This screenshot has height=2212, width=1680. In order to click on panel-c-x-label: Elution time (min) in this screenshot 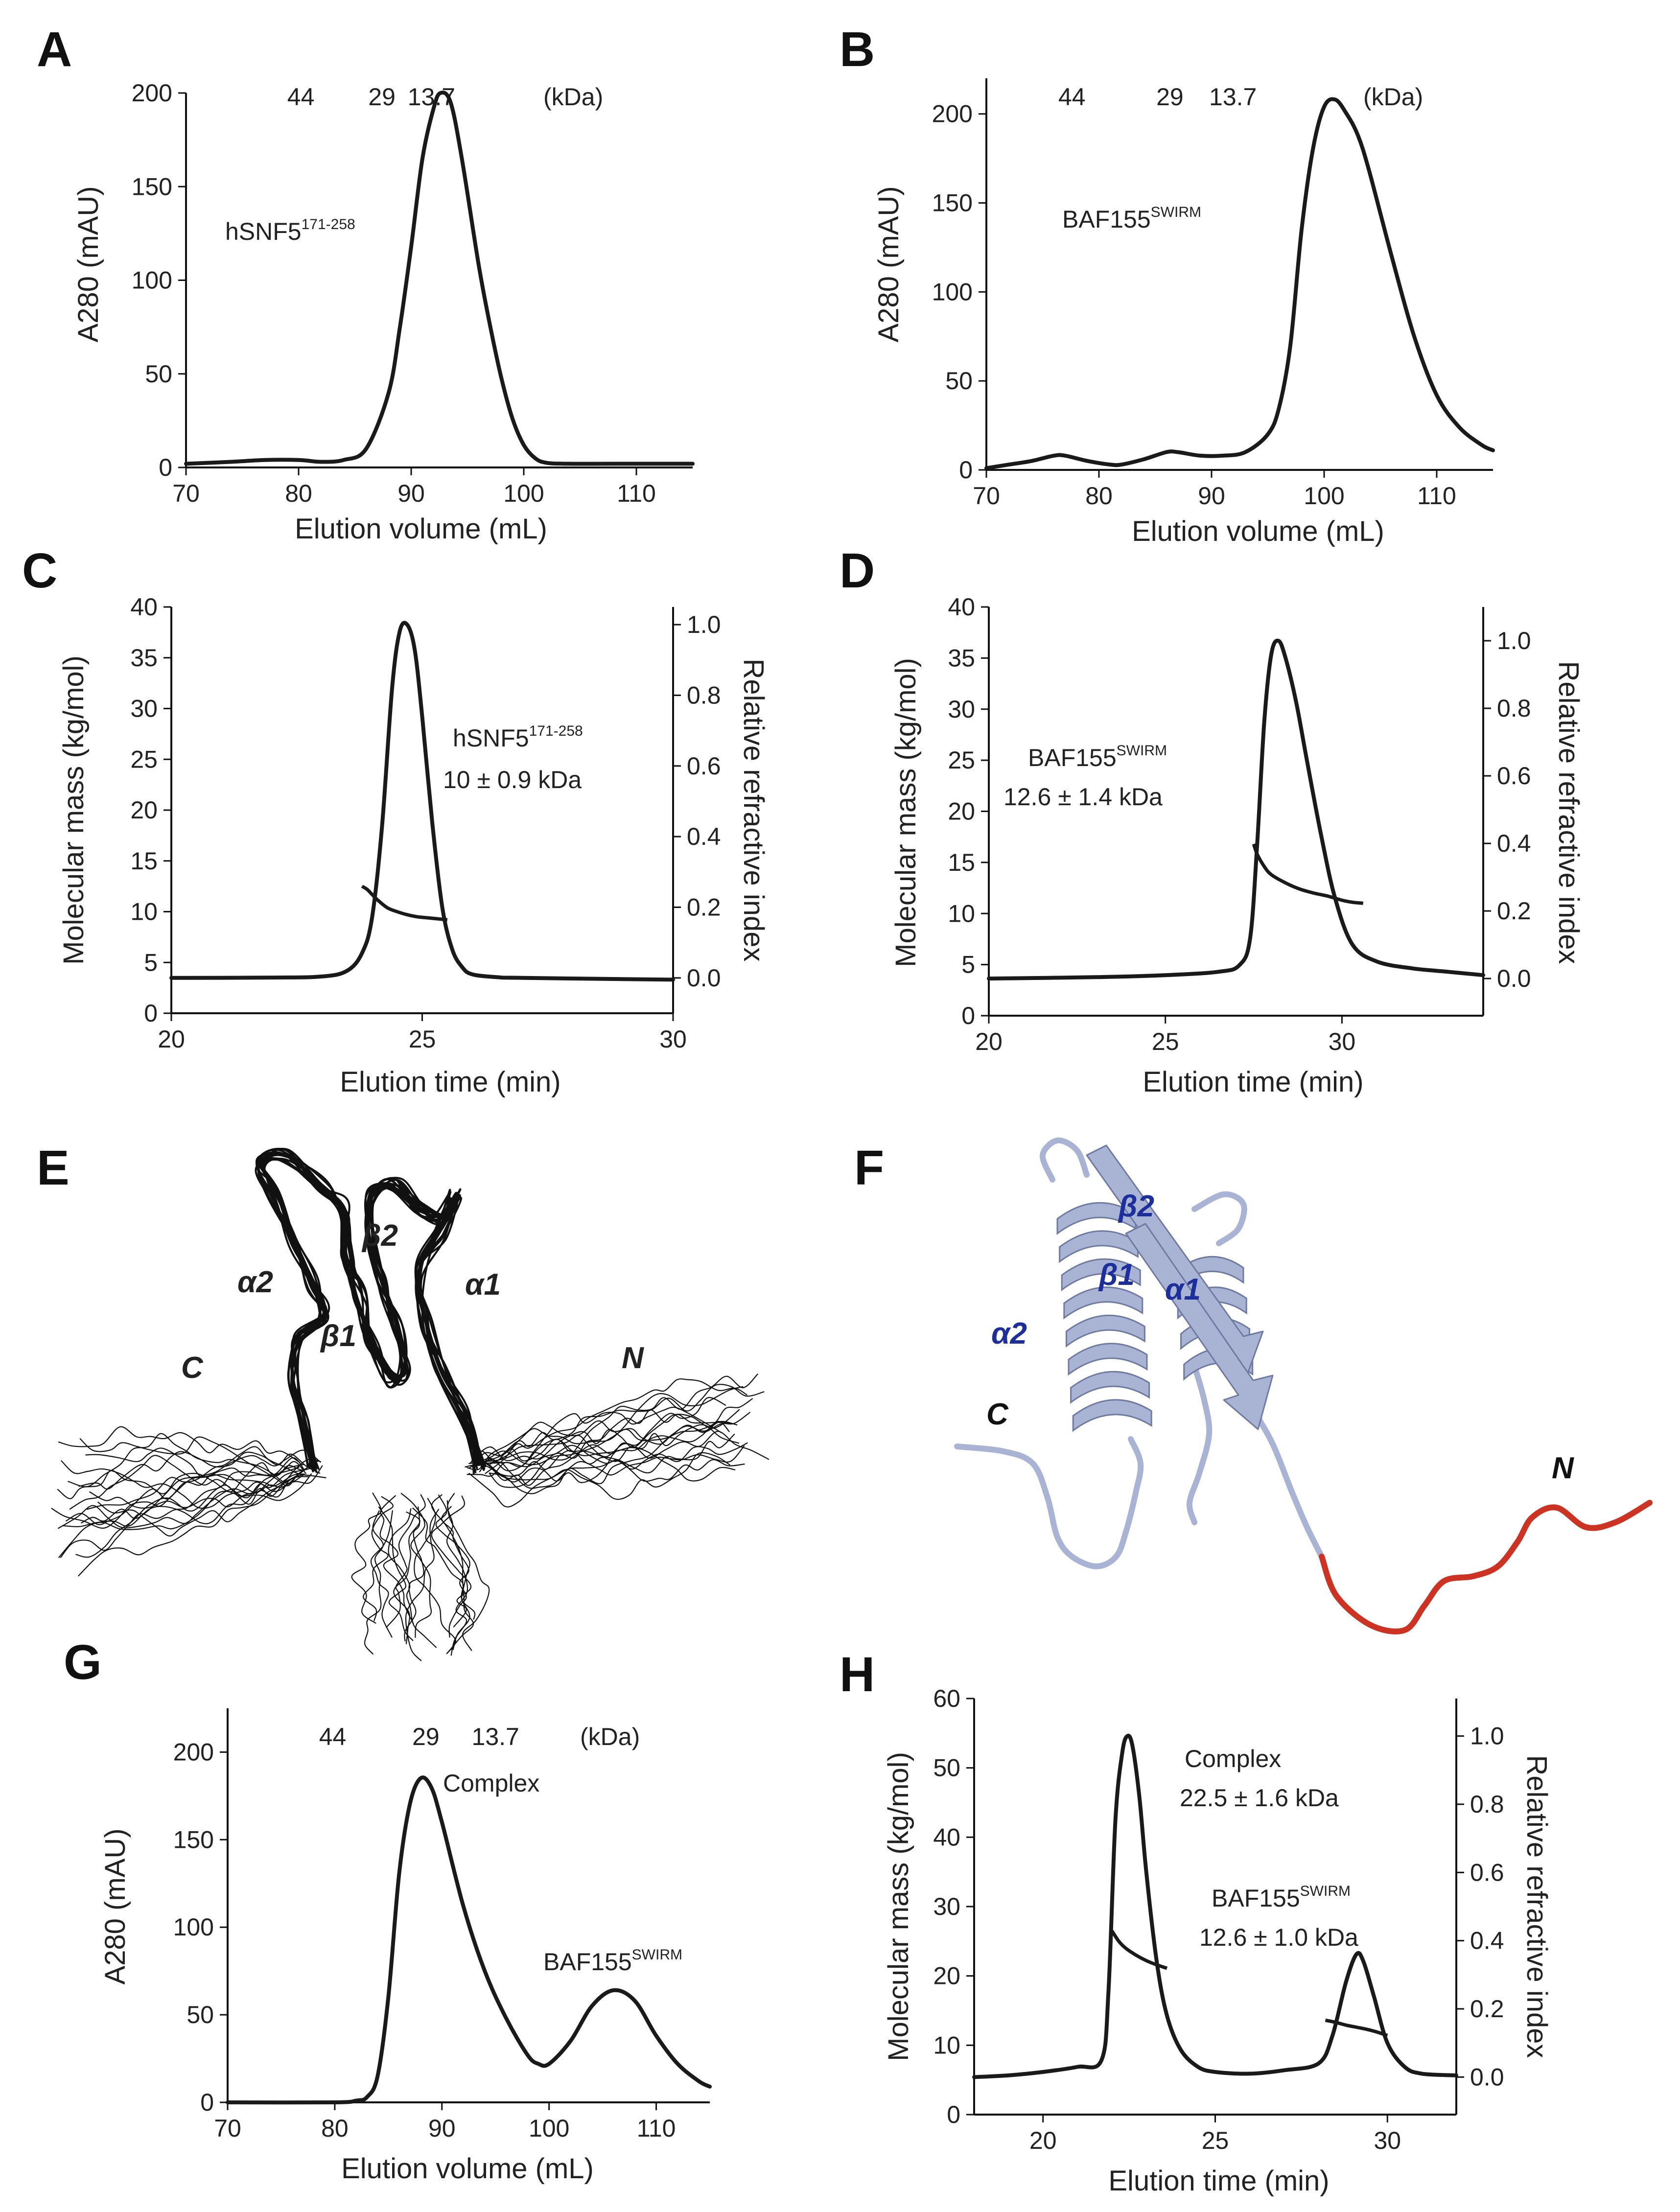, I will do `click(450, 1082)`.